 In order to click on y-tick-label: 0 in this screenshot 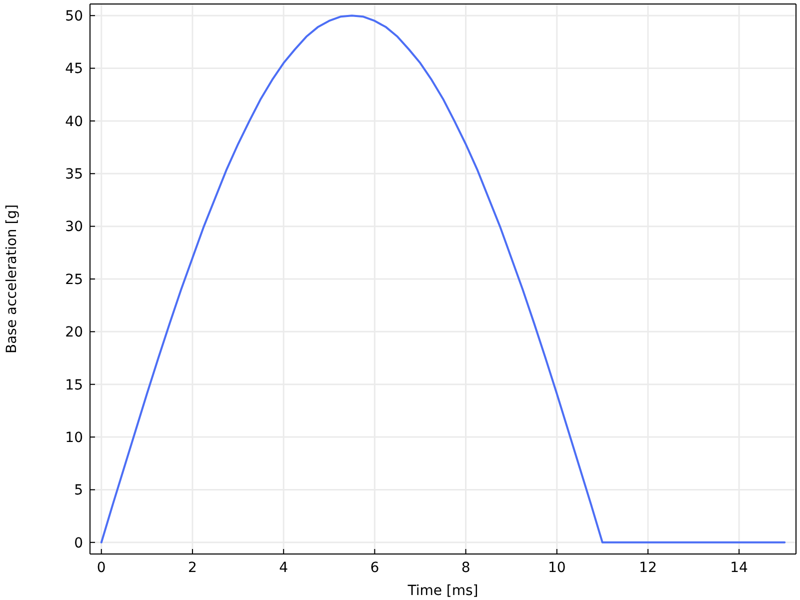, I will do `click(78, 543)`.